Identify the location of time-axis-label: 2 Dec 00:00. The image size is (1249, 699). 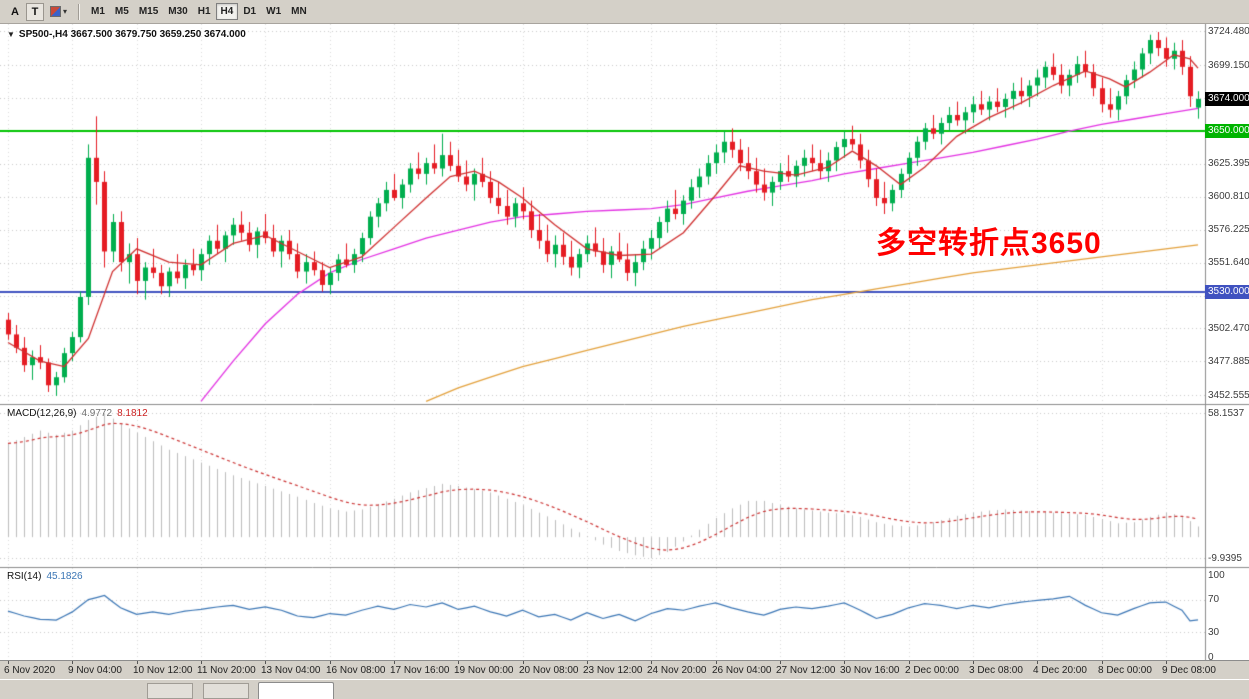
(932, 670).